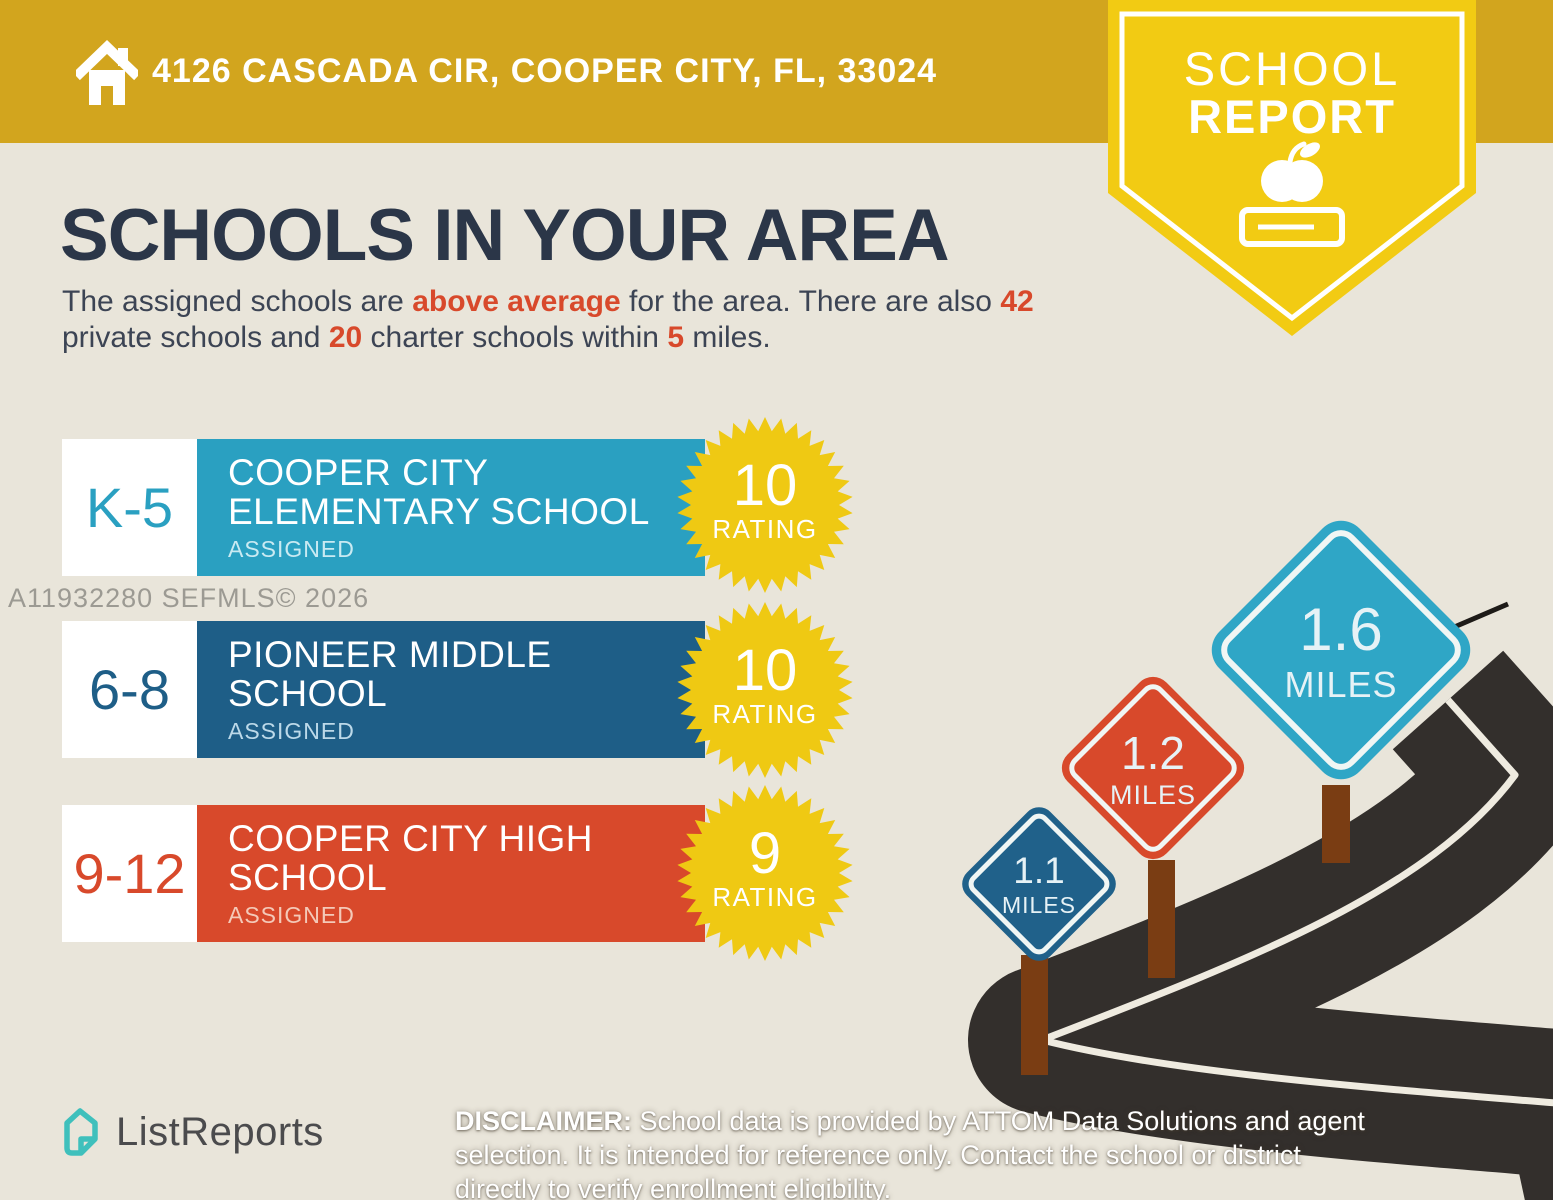 The image size is (1553, 1200). I want to click on road-vanishing-line, so click(1480, 616).